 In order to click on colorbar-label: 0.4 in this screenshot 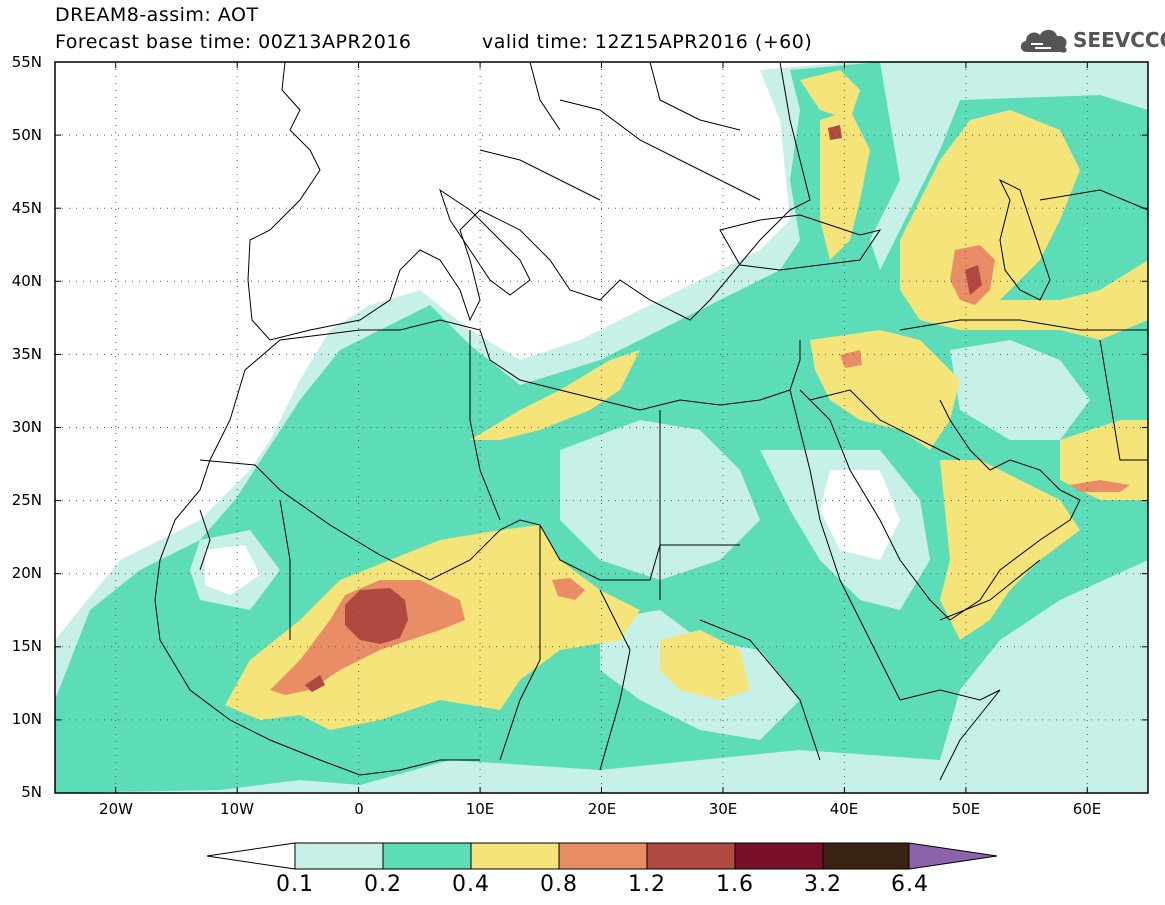, I will do `click(471, 884)`.